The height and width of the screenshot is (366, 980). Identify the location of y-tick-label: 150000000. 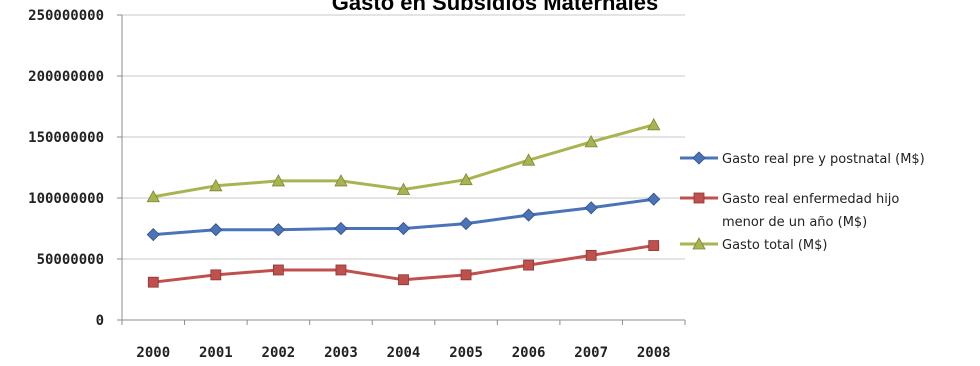
(66, 138).